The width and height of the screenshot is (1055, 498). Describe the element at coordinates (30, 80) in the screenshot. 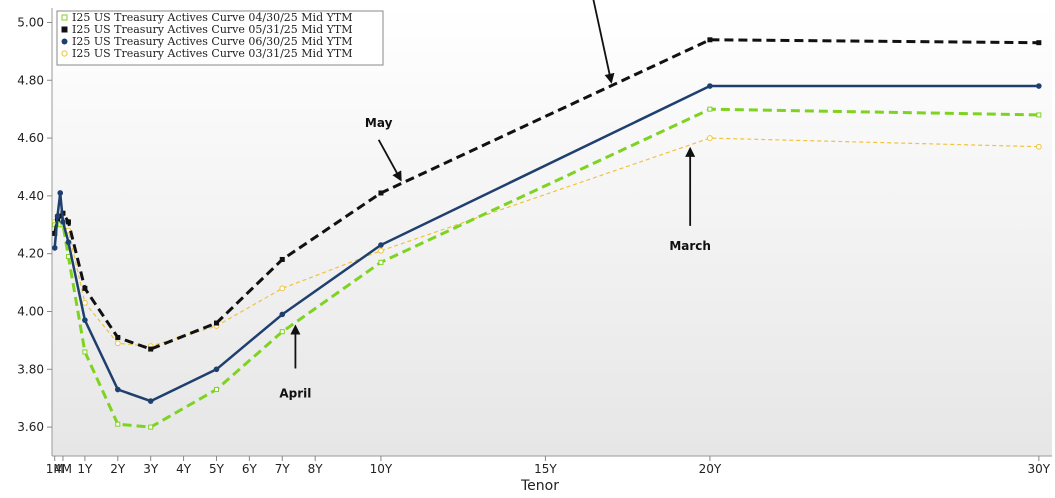

I see `y-tick-label: 4.80` at that location.